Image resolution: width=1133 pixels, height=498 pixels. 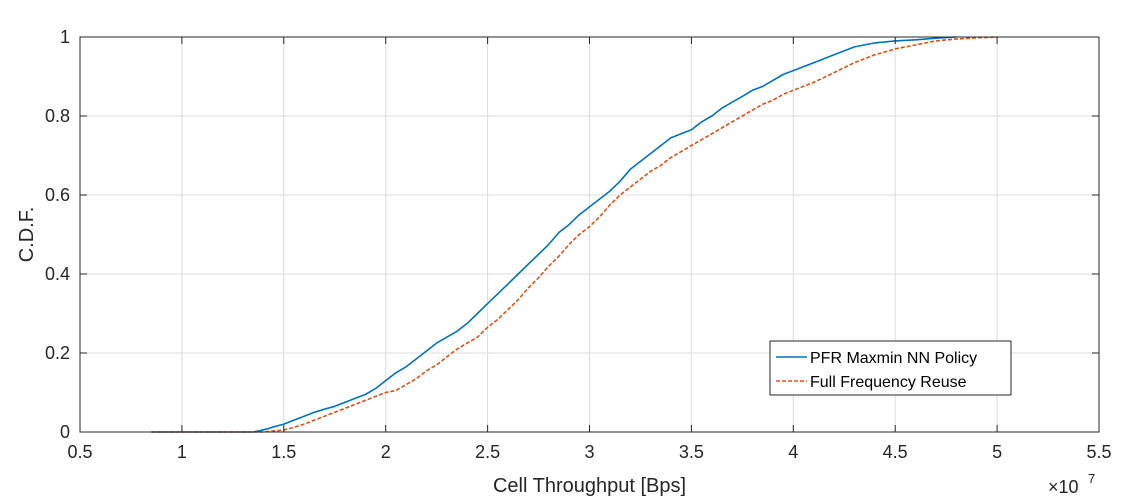 I want to click on legend-label-pfr: PFR Maxmin NN Policy, so click(x=893, y=358).